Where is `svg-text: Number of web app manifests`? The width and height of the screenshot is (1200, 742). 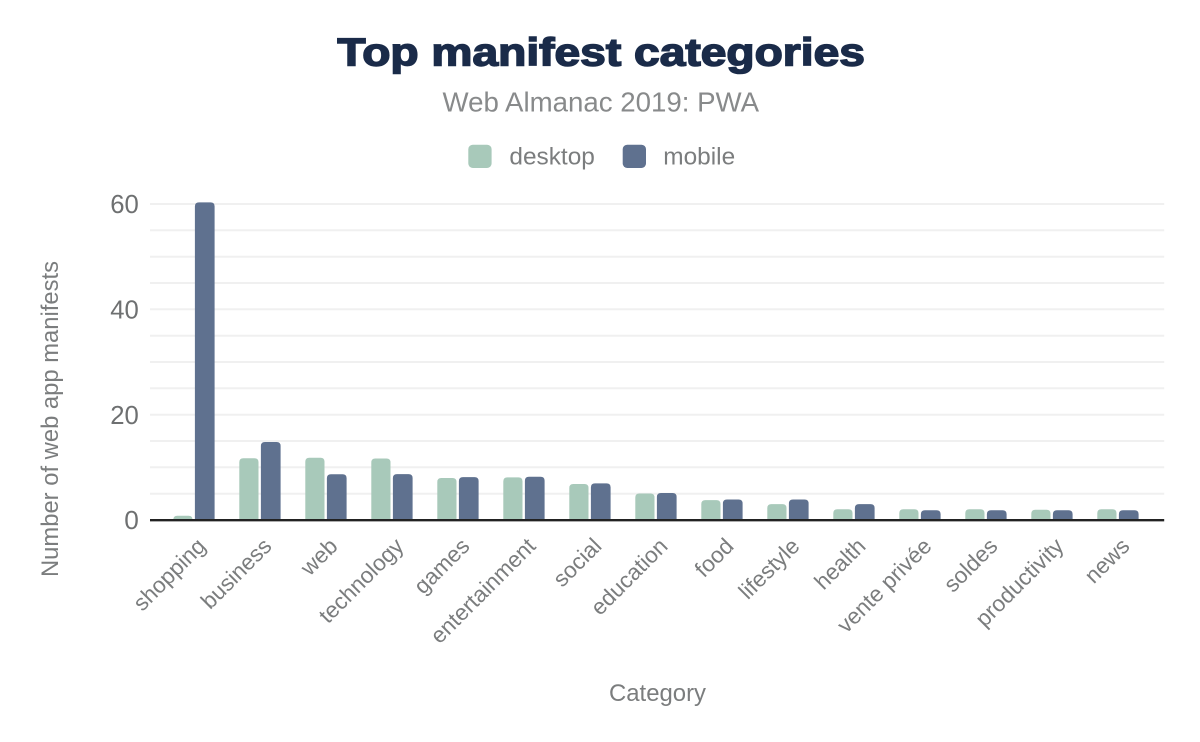 svg-text: Number of web app manifests is located at coordinates (50, 419).